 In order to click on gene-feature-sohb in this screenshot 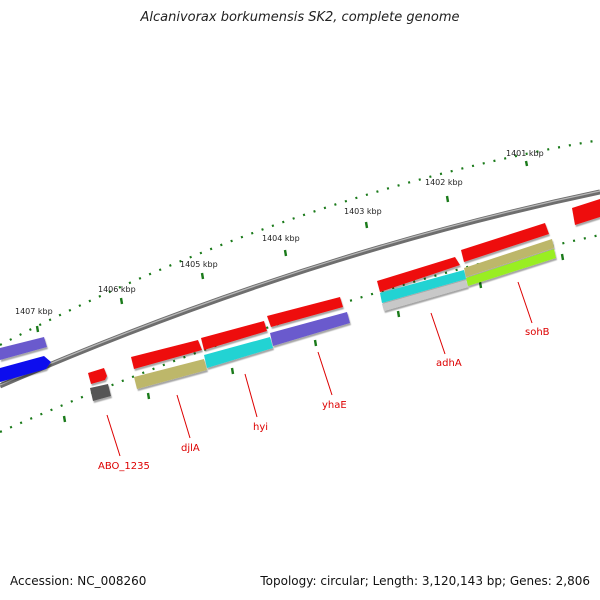, I will do `click(505, 242)`.